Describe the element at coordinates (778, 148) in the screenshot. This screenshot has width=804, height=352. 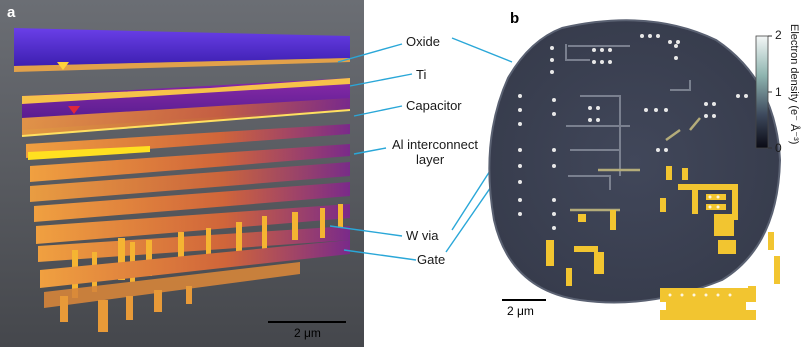
I see `colorbar-tick-min: 0` at that location.